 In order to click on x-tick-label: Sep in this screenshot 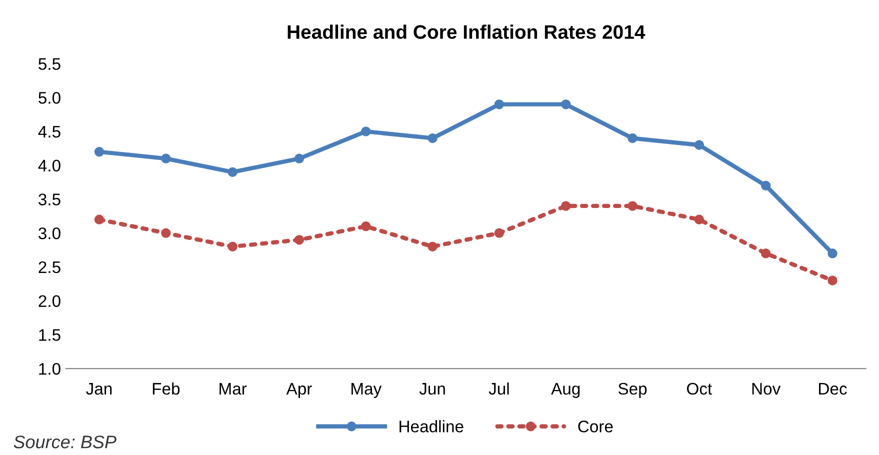, I will do `click(632, 390)`.